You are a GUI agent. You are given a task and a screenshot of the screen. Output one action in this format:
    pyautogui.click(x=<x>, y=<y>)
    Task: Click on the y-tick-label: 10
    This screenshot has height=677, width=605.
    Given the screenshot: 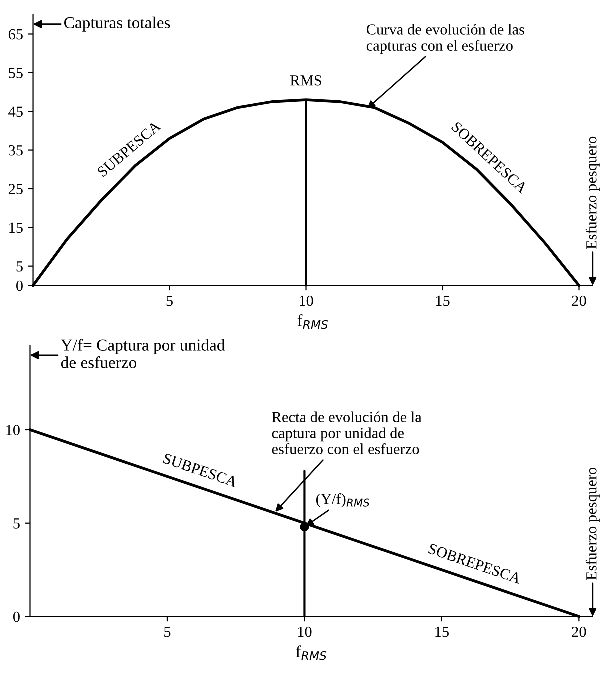 What is the action you would take?
    pyautogui.click(x=13, y=430)
    